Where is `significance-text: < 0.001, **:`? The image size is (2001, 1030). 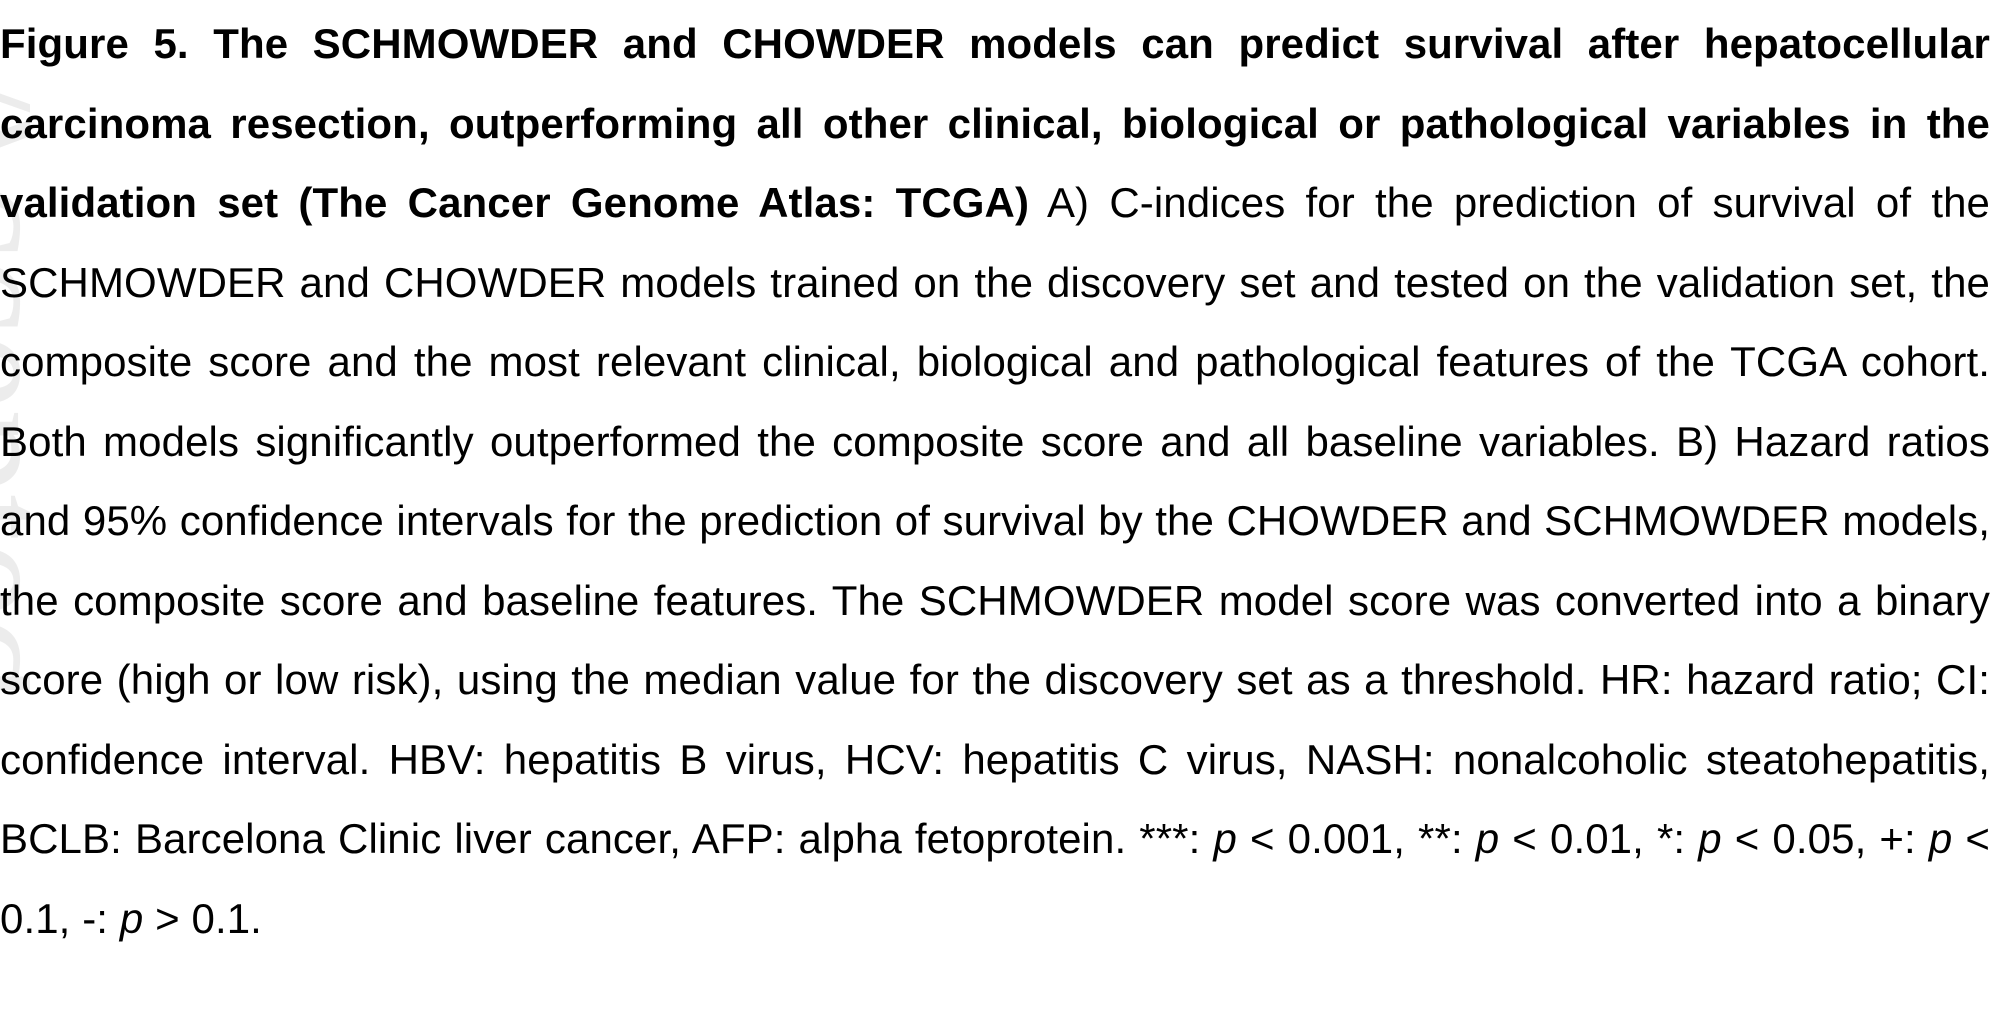 significance-text: < 0.001, **: is located at coordinates (1356, 838).